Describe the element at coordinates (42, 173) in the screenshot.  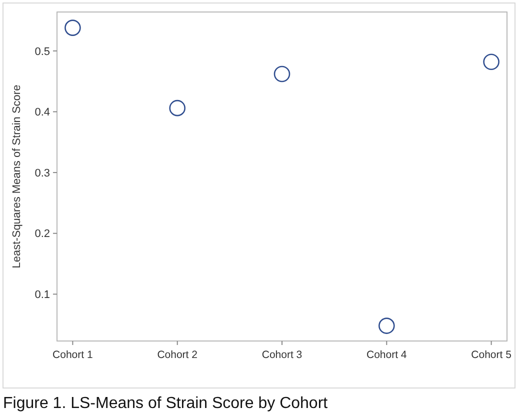
I see `y-tick-label: 0.3` at that location.